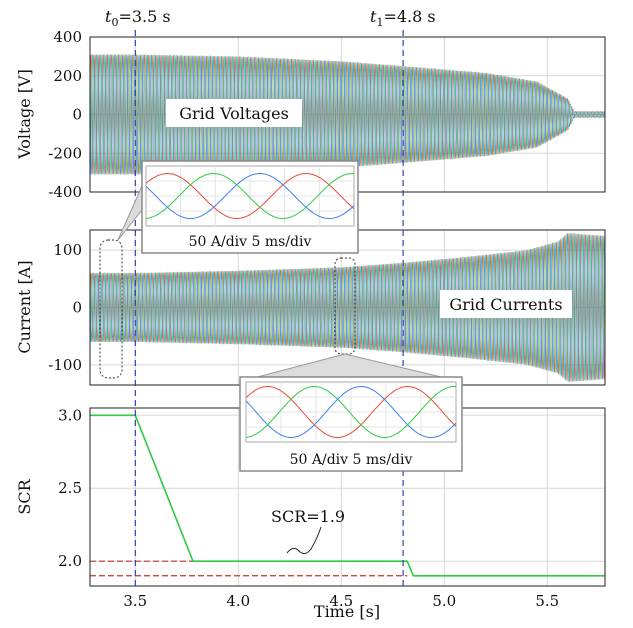 The image size is (633, 628). Describe the element at coordinates (135, 601) in the screenshot. I see `x-tick-label: 3.5` at that location.